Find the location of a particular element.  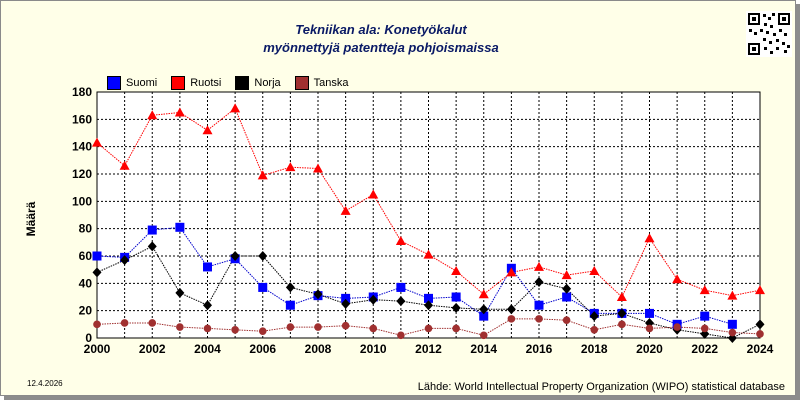

x-tick-label: 2024 is located at coordinates (760, 349).